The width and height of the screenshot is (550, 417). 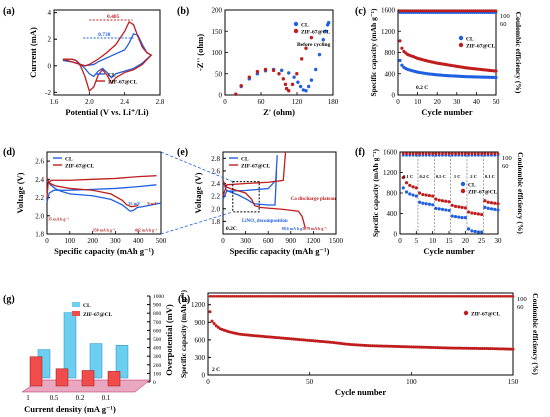 I want to click on b-ytick-label: 200, so click(x=217, y=11).